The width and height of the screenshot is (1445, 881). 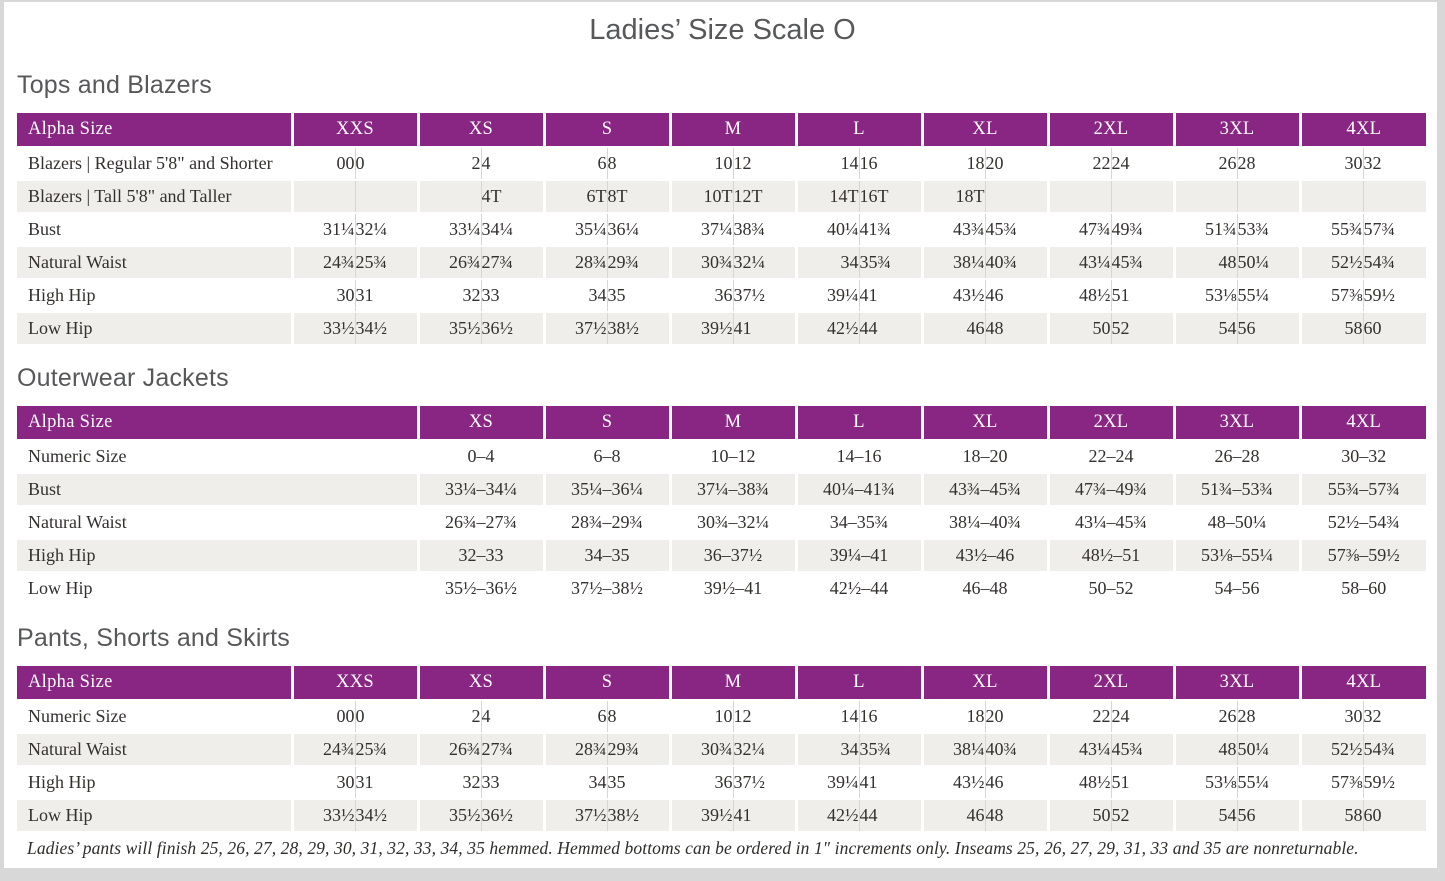 What do you see at coordinates (890, 196) in the screenshot?
I see `size-value: 16T` at bounding box center [890, 196].